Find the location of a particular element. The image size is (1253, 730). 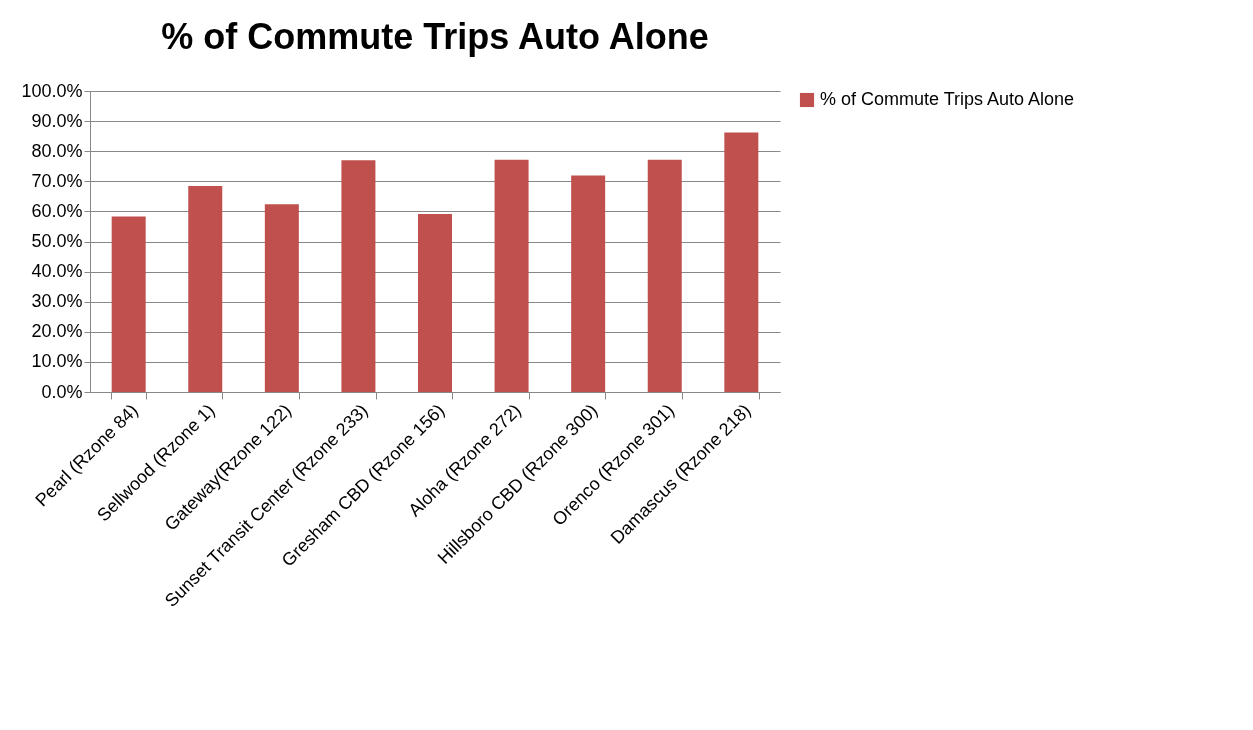

y-tick-label: 0.0% is located at coordinates (62, 391).